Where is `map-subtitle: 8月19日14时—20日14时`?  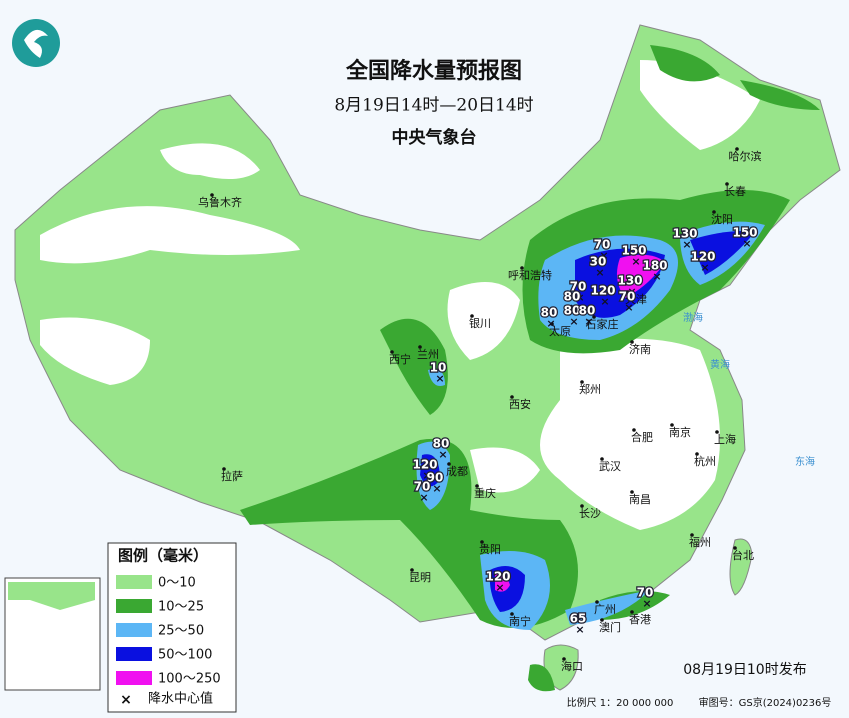 map-subtitle: 8月19日14时—20日14时 is located at coordinates (433, 106).